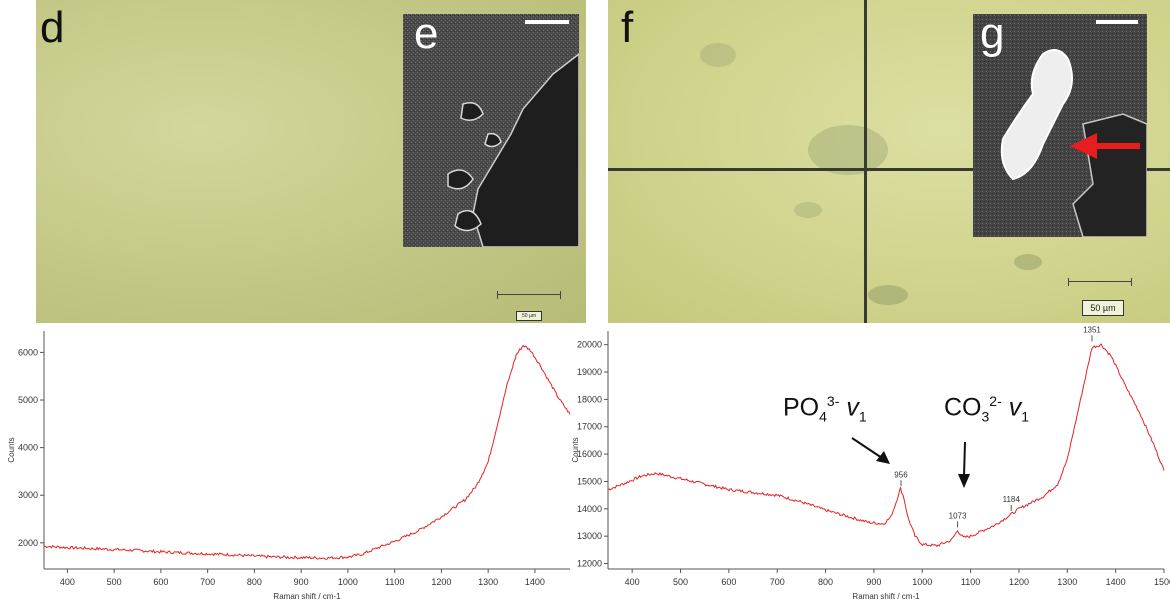 The height and width of the screenshot is (608, 1170). I want to click on carbonate-label: CO32- v1, so click(986, 409).